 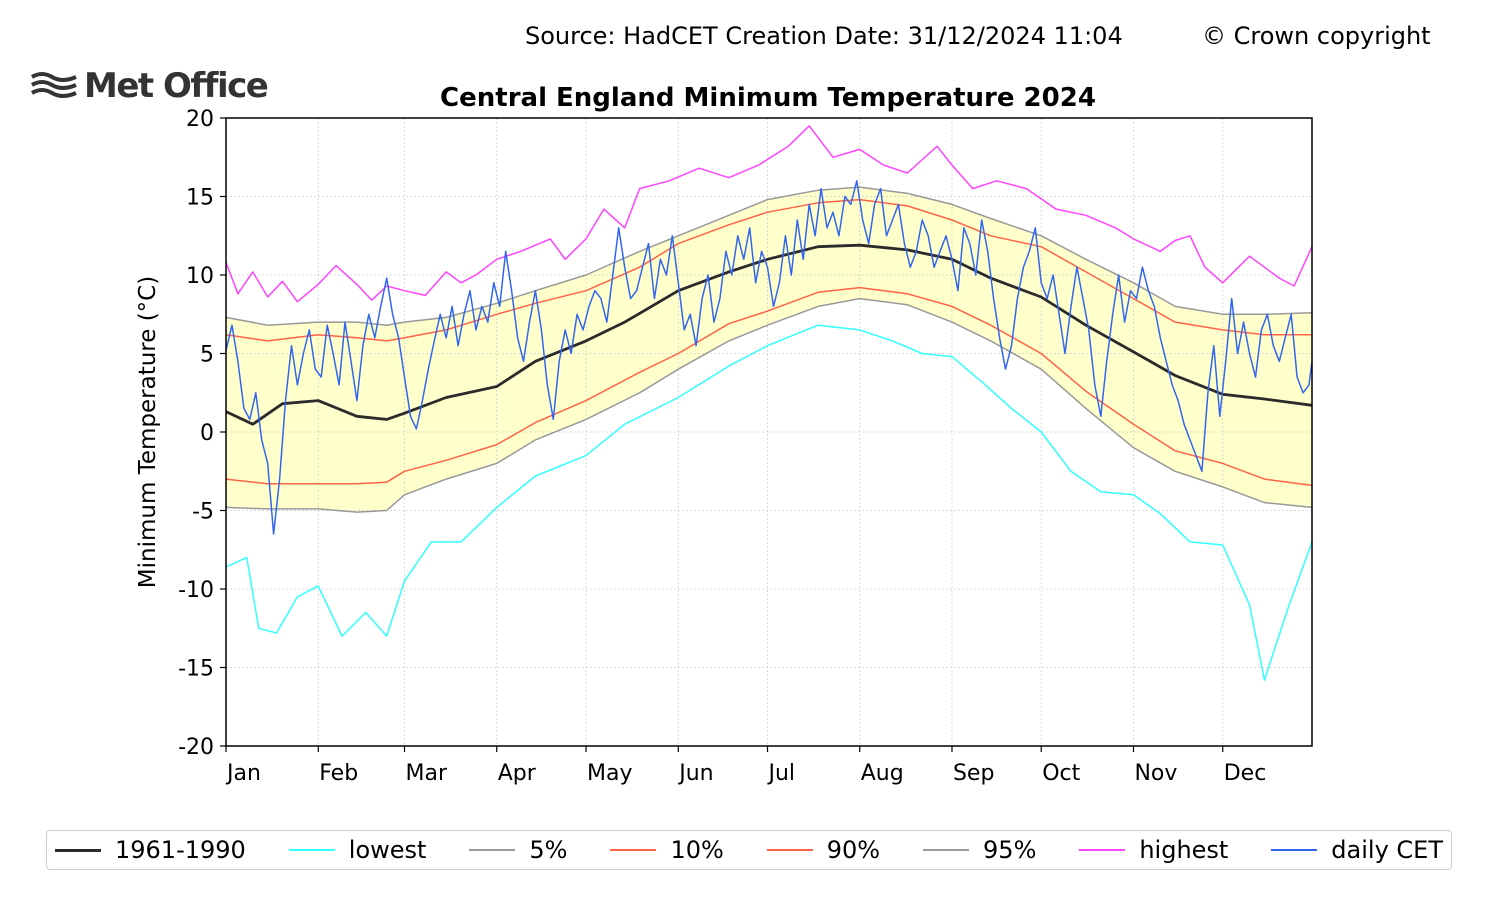 I want to click on x-tick-label: Dec, so click(x=1245, y=773).